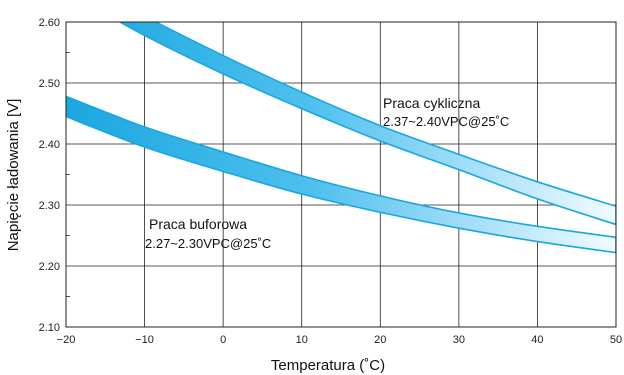 Image resolution: width=624 pixels, height=375 pixels. What do you see at coordinates (459, 340) in the screenshot?
I see `x-tick-label: 30` at bounding box center [459, 340].